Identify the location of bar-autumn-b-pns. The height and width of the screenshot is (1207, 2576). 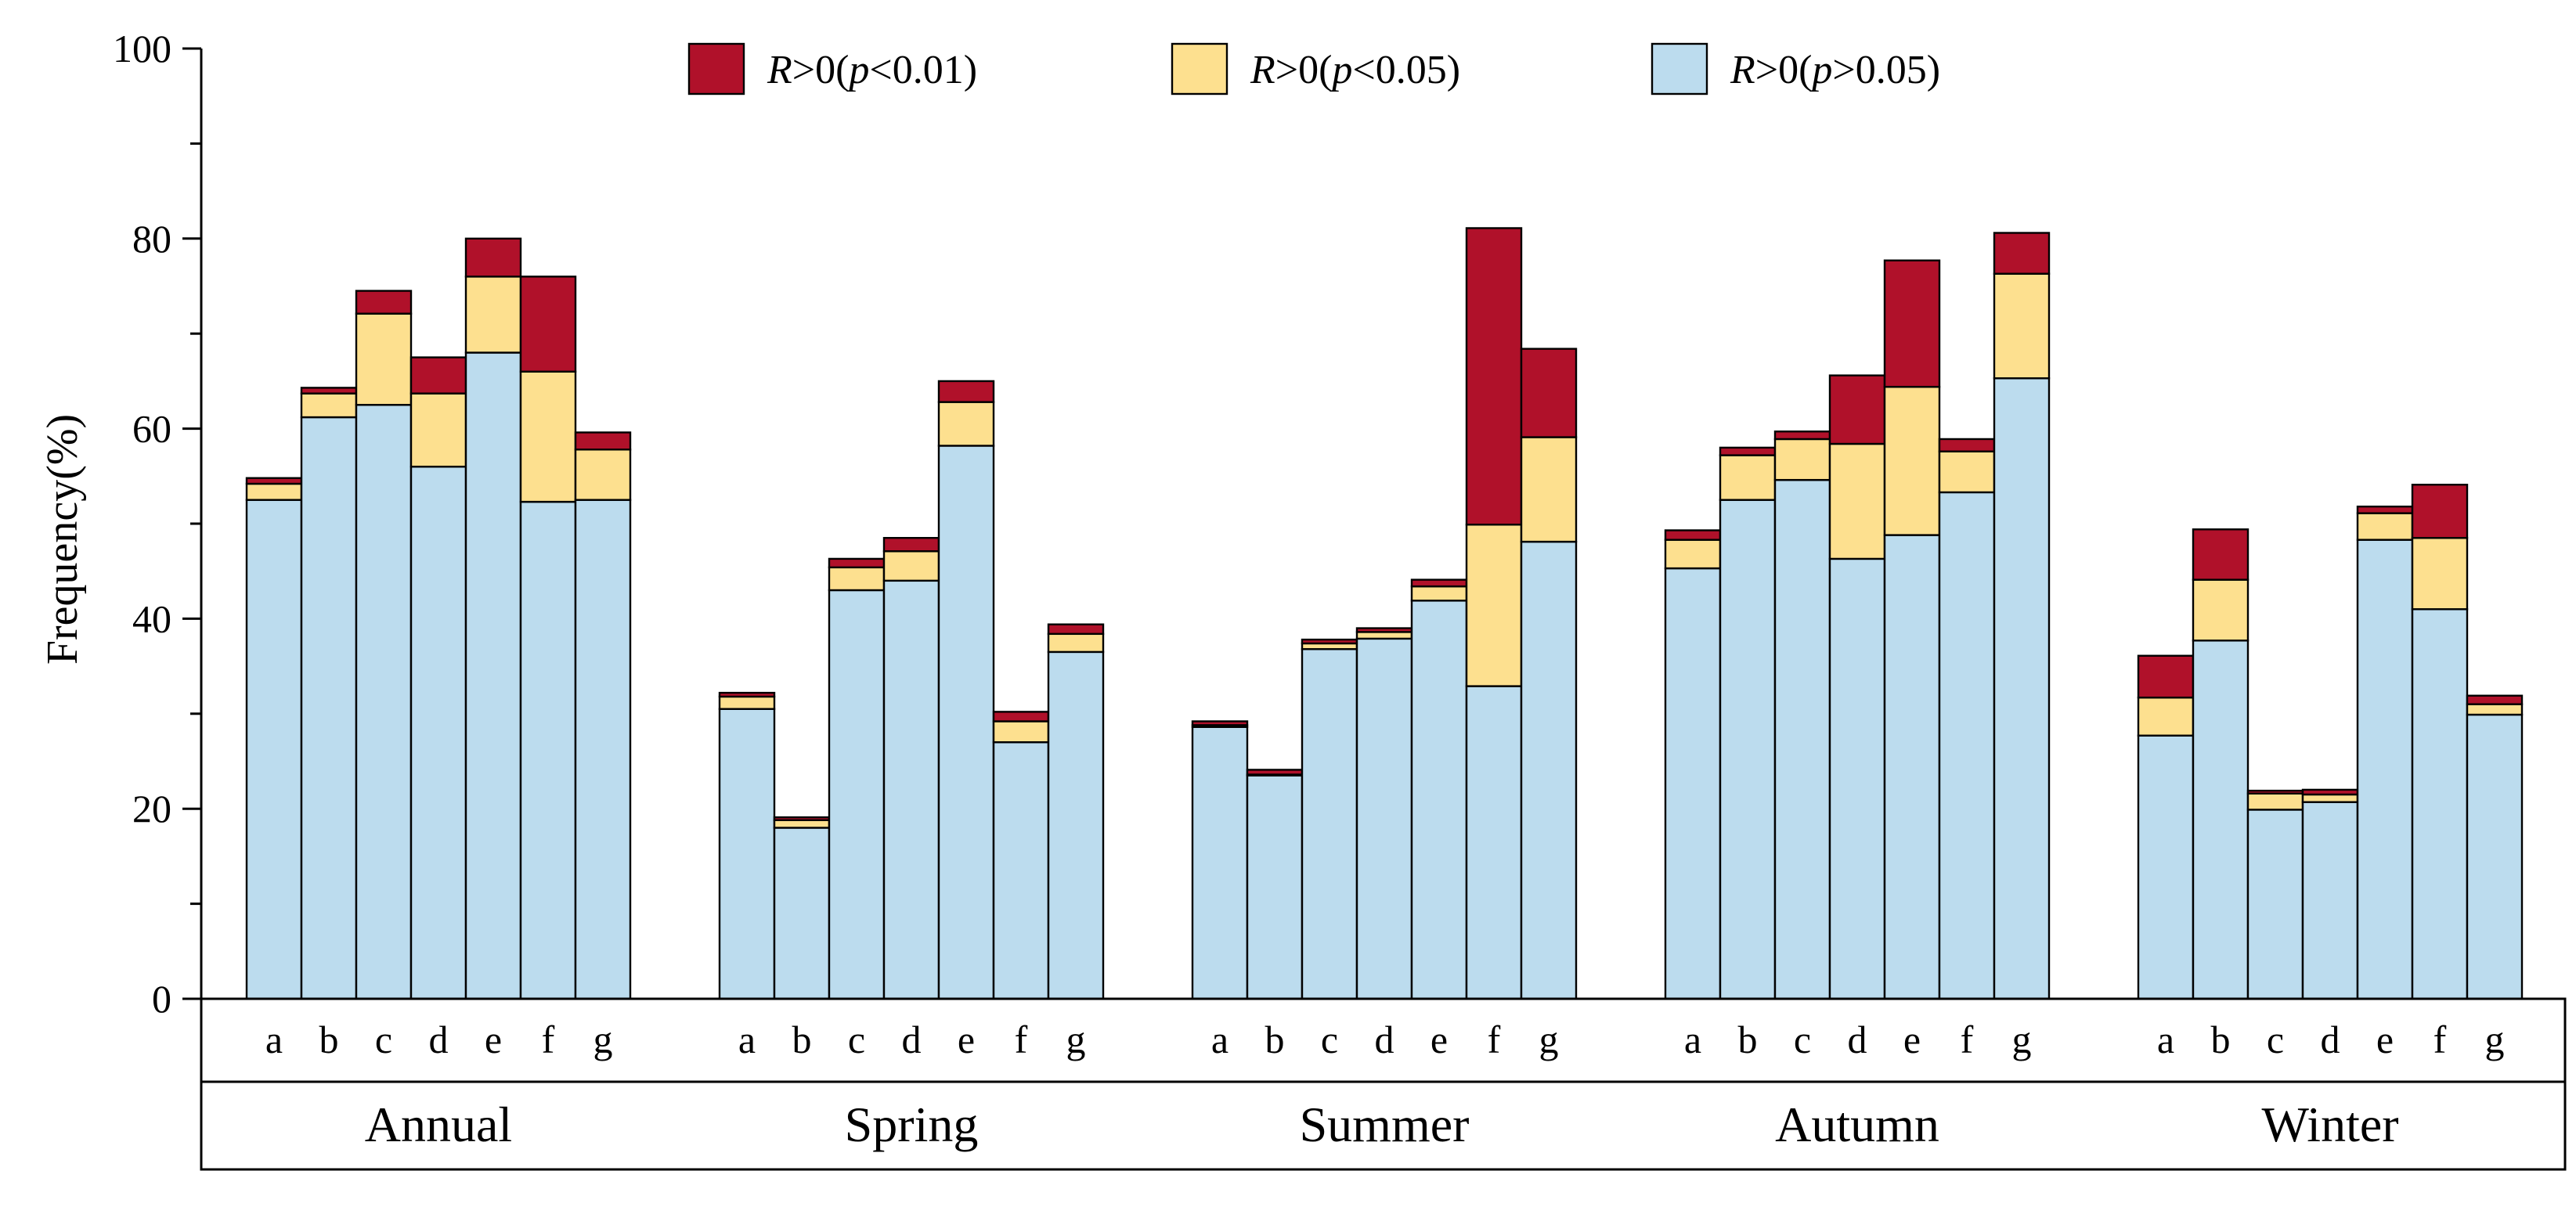
(1748, 749).